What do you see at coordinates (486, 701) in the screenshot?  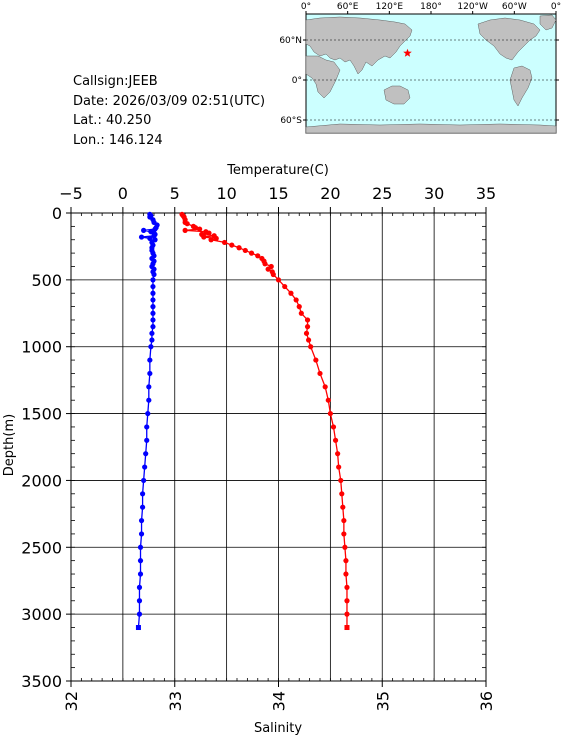 I see `salinity-tick-label: 36` at bounding box center [486, 701].